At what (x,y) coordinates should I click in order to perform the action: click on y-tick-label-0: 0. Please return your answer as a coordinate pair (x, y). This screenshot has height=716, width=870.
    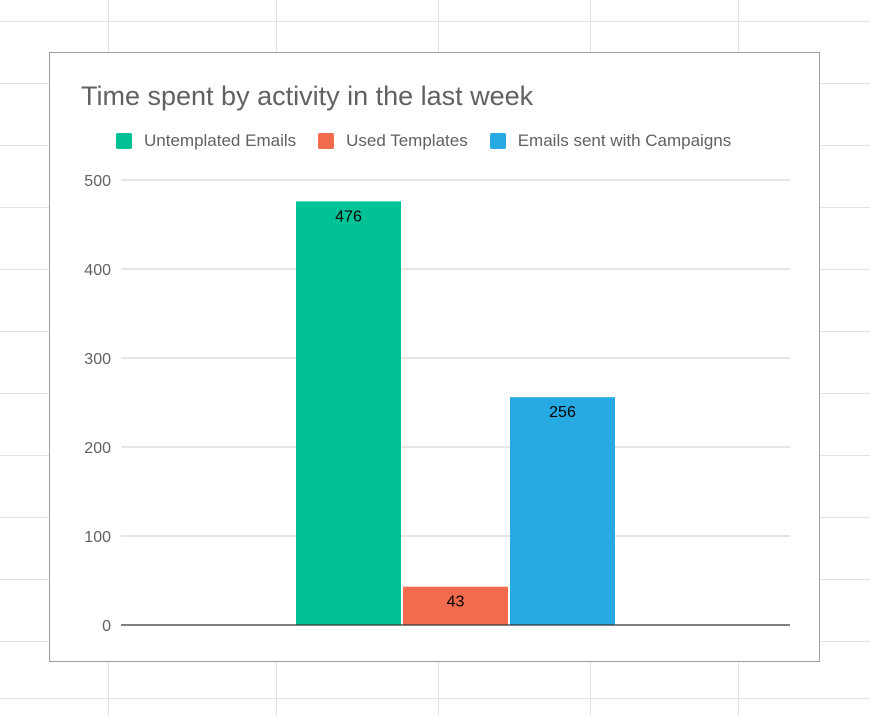
    Looking at the image, I should click on (106, 626).